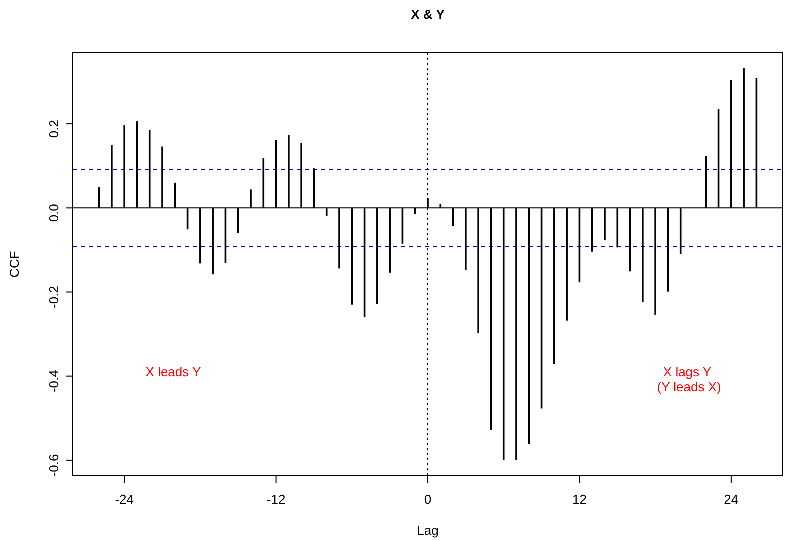  Describe the element at coordinates (54, 381) in the screenshot. I see `y-tick-label: -0.4` at that location.